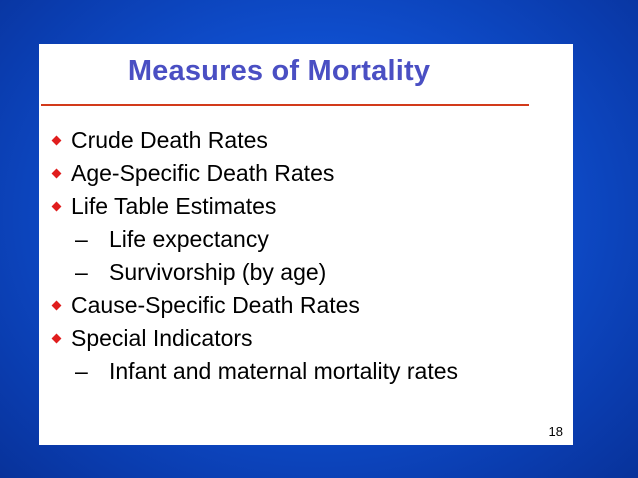 The height and width of the screenshot is (478, 638). Describe the element at coordinates (169, 140) in the screenshot. I see `list-item-text: Crude Death Rates` at that location.